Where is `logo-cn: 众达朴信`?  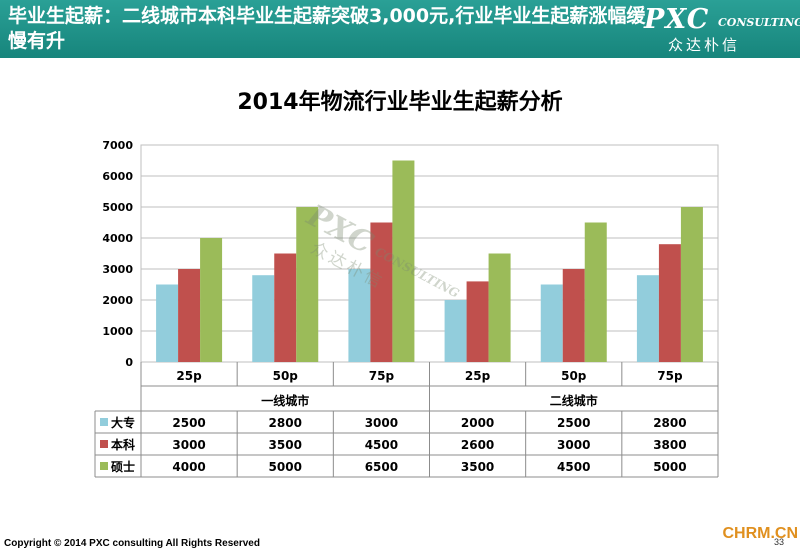 logo-cn: 众达朴信 is located at coordinates (704, 45).